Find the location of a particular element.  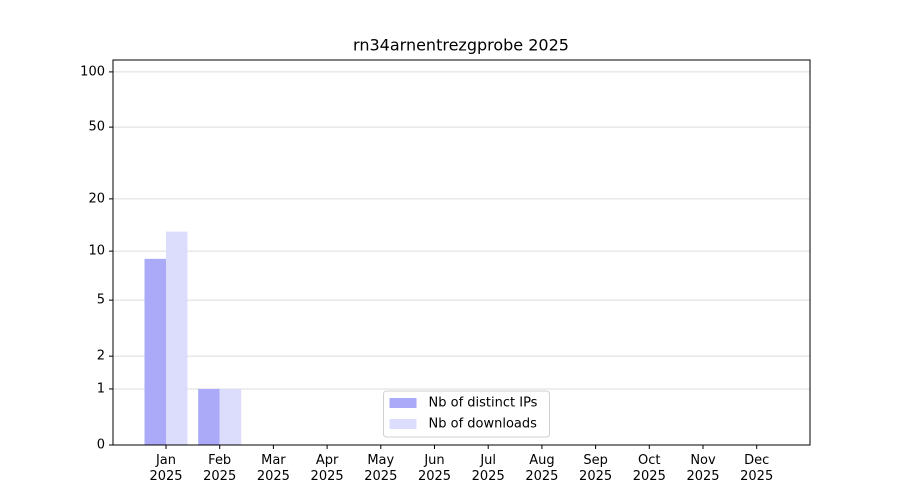

x-tick-label: Mar 2025 is located at coordinates (273, 468).